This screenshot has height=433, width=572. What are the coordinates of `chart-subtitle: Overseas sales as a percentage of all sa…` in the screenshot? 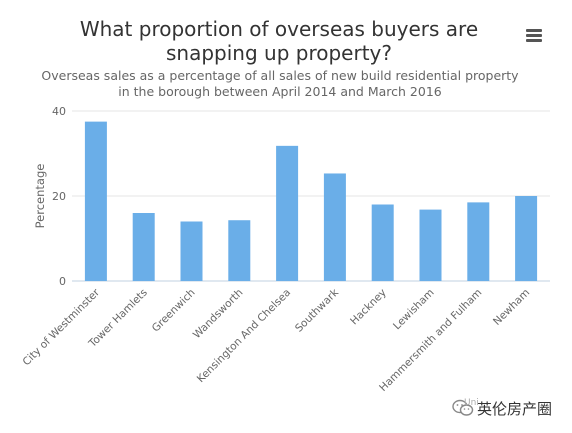 It's located at (280, 83).